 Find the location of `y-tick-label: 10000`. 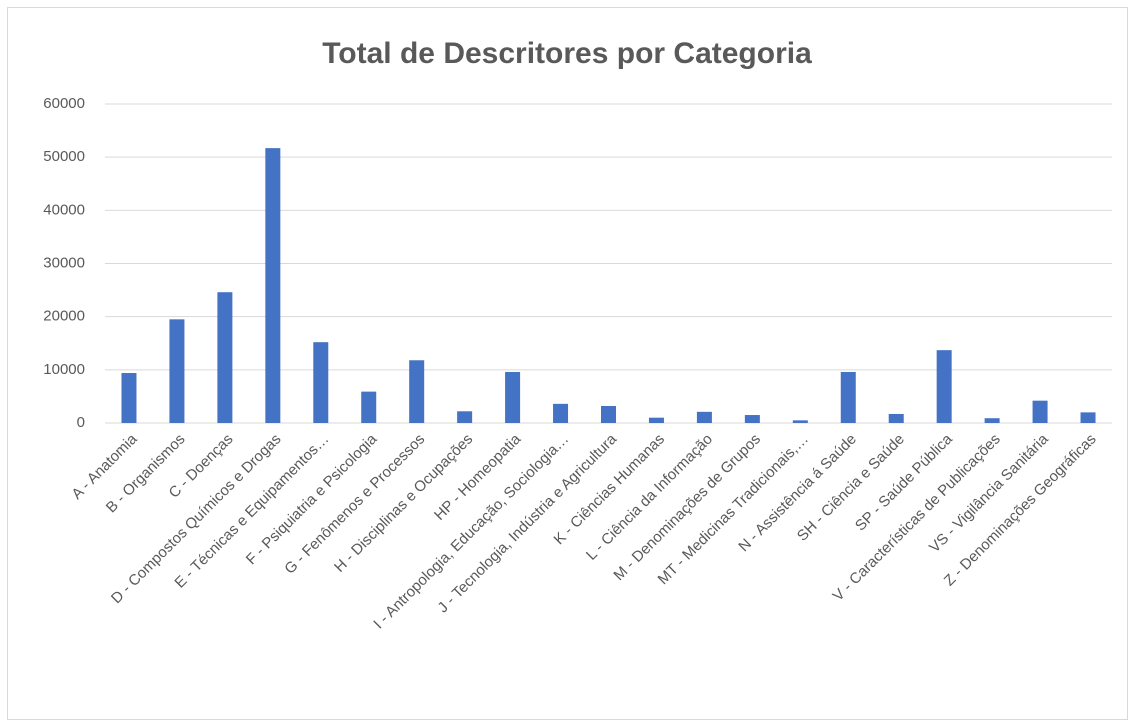

y-tick-label: 10000 is located at coordinates (64, 369).